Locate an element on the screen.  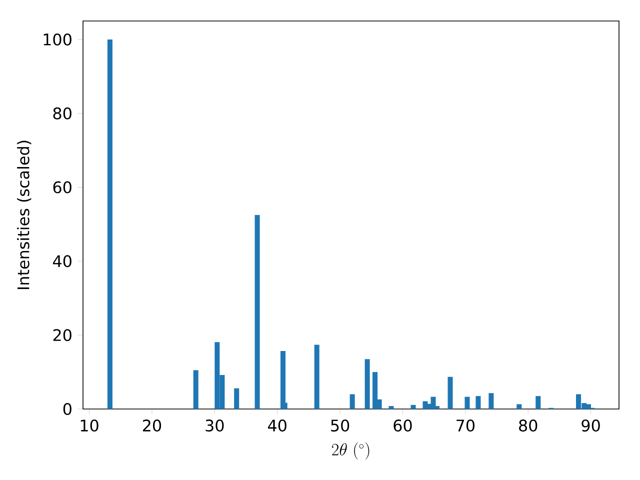
y-tick-label: 100 is located at coordinates (58, 39).